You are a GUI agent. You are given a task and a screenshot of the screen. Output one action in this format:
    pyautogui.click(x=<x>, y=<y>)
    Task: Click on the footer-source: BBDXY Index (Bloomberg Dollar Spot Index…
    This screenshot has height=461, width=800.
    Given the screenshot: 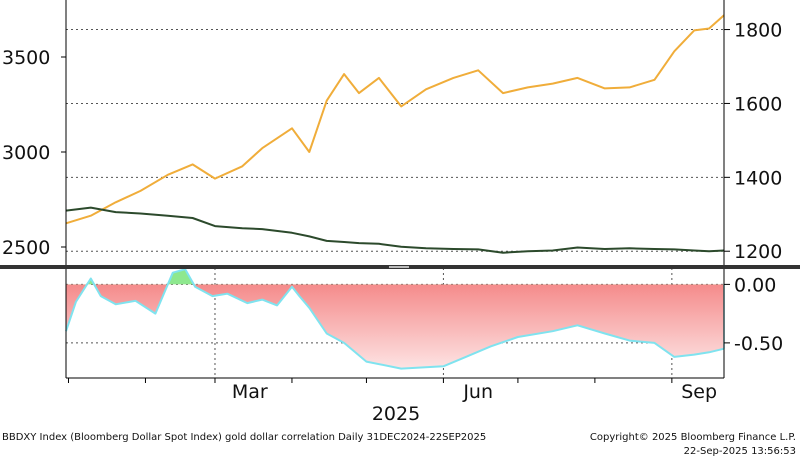 What is the action you would take?
    pyautogui.click(x=244, y=437)
    